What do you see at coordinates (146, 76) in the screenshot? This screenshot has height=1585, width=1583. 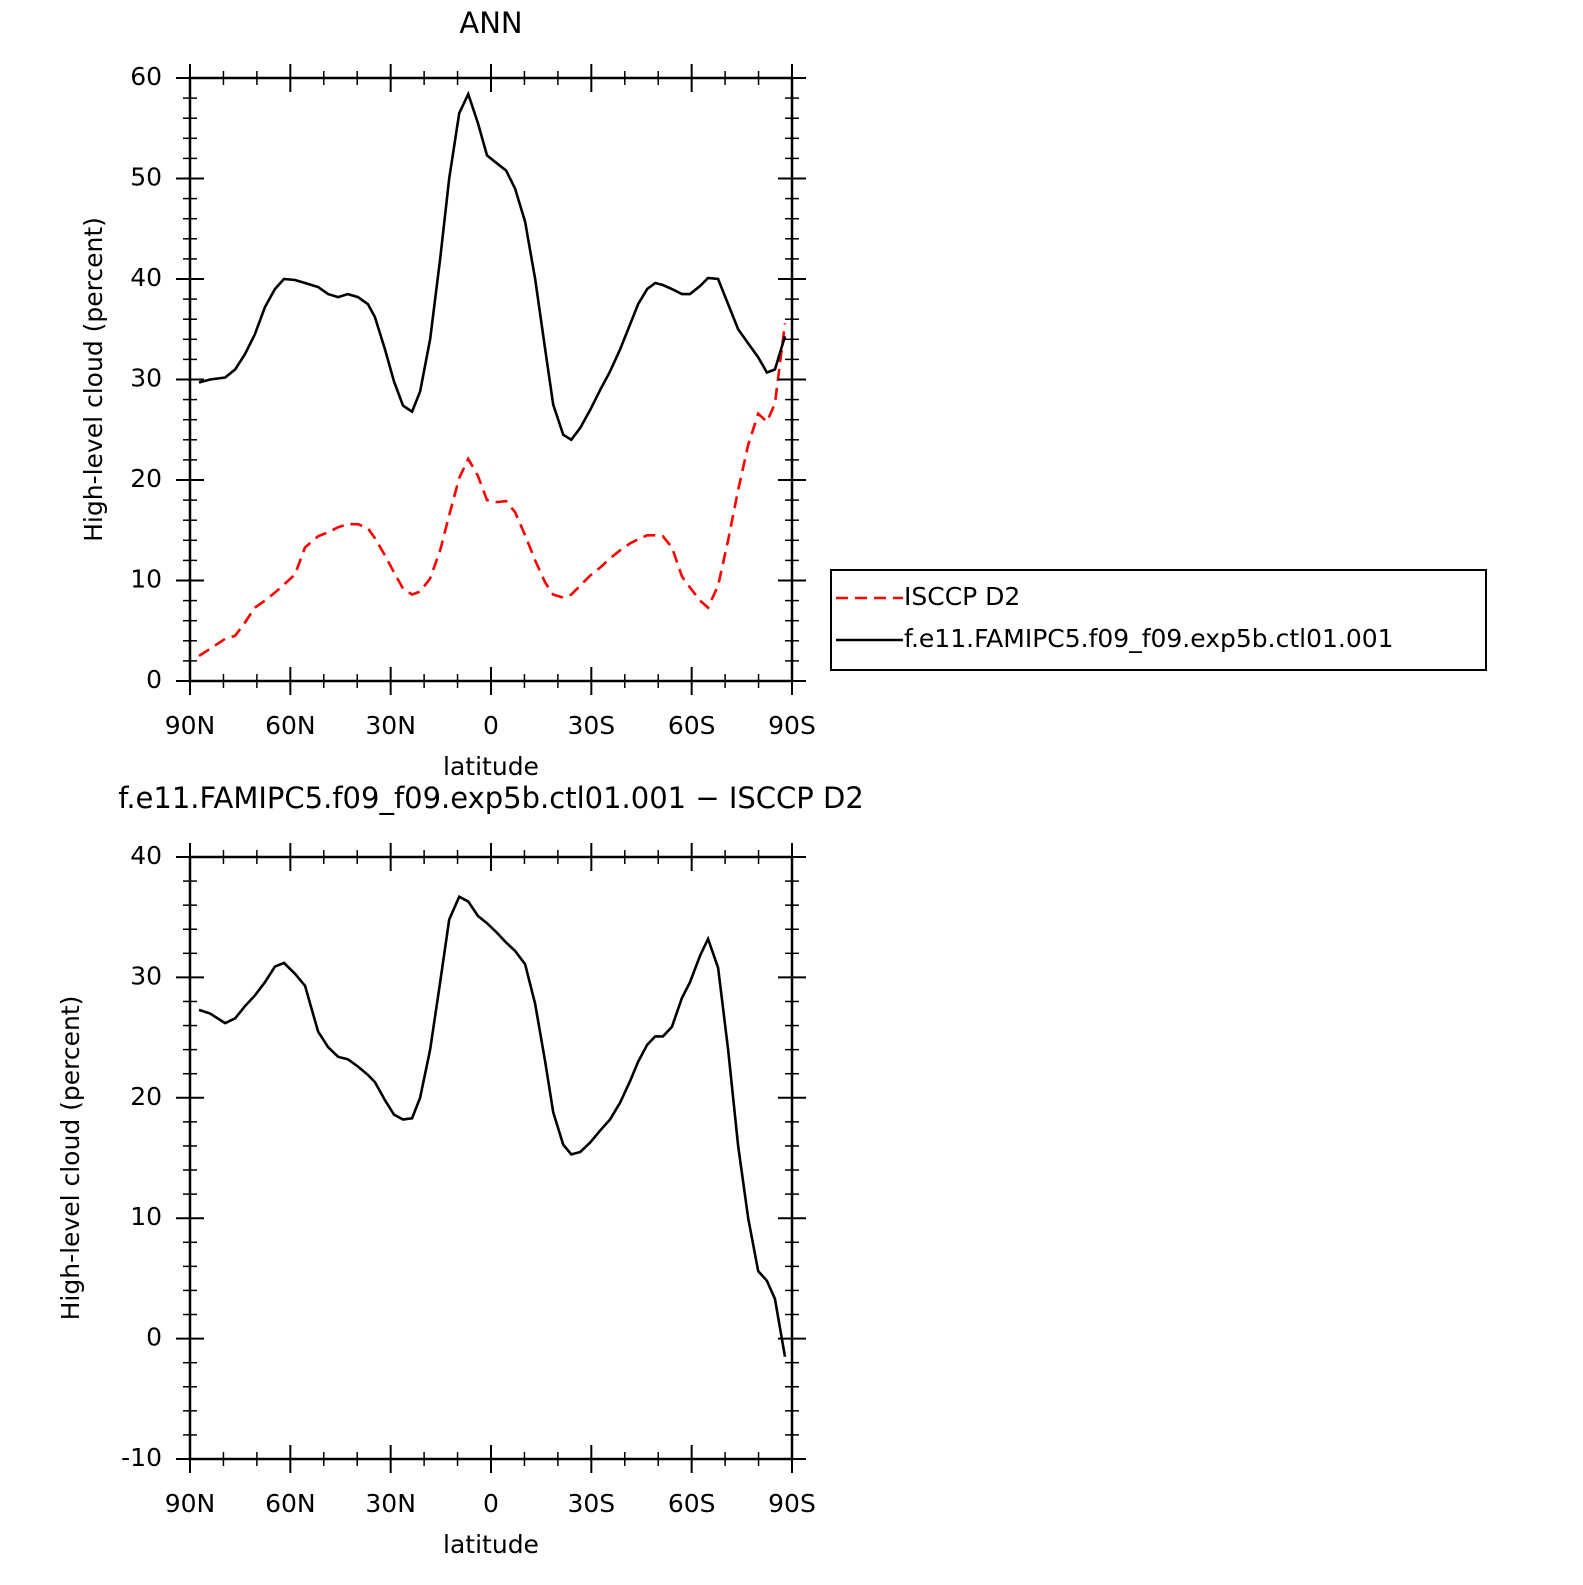 I see `y-tick-label: 60` at bounding box center [146, 76].